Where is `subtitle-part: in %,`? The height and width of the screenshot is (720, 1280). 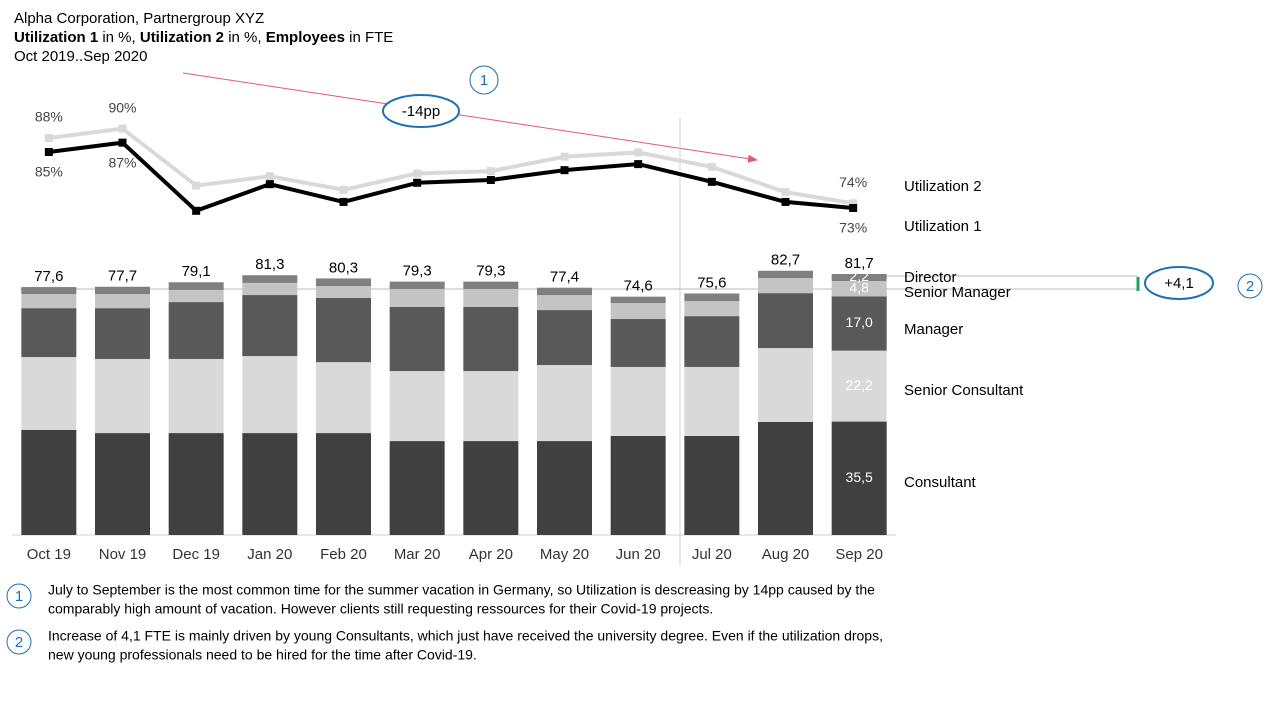 subtitle-part: in %, is located at coordinates (245, 37).